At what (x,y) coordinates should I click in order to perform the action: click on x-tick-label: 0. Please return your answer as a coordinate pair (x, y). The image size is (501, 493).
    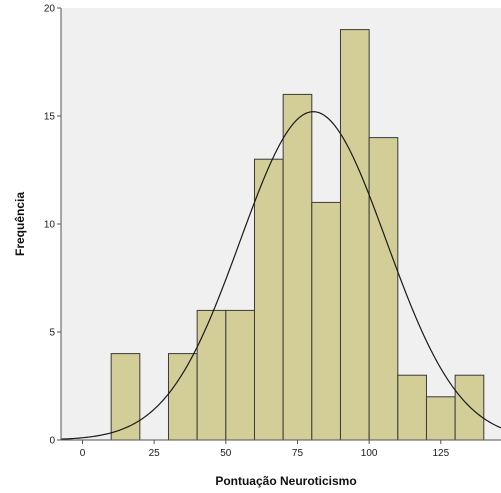
    Looking at the image, I should click on (83, 453).